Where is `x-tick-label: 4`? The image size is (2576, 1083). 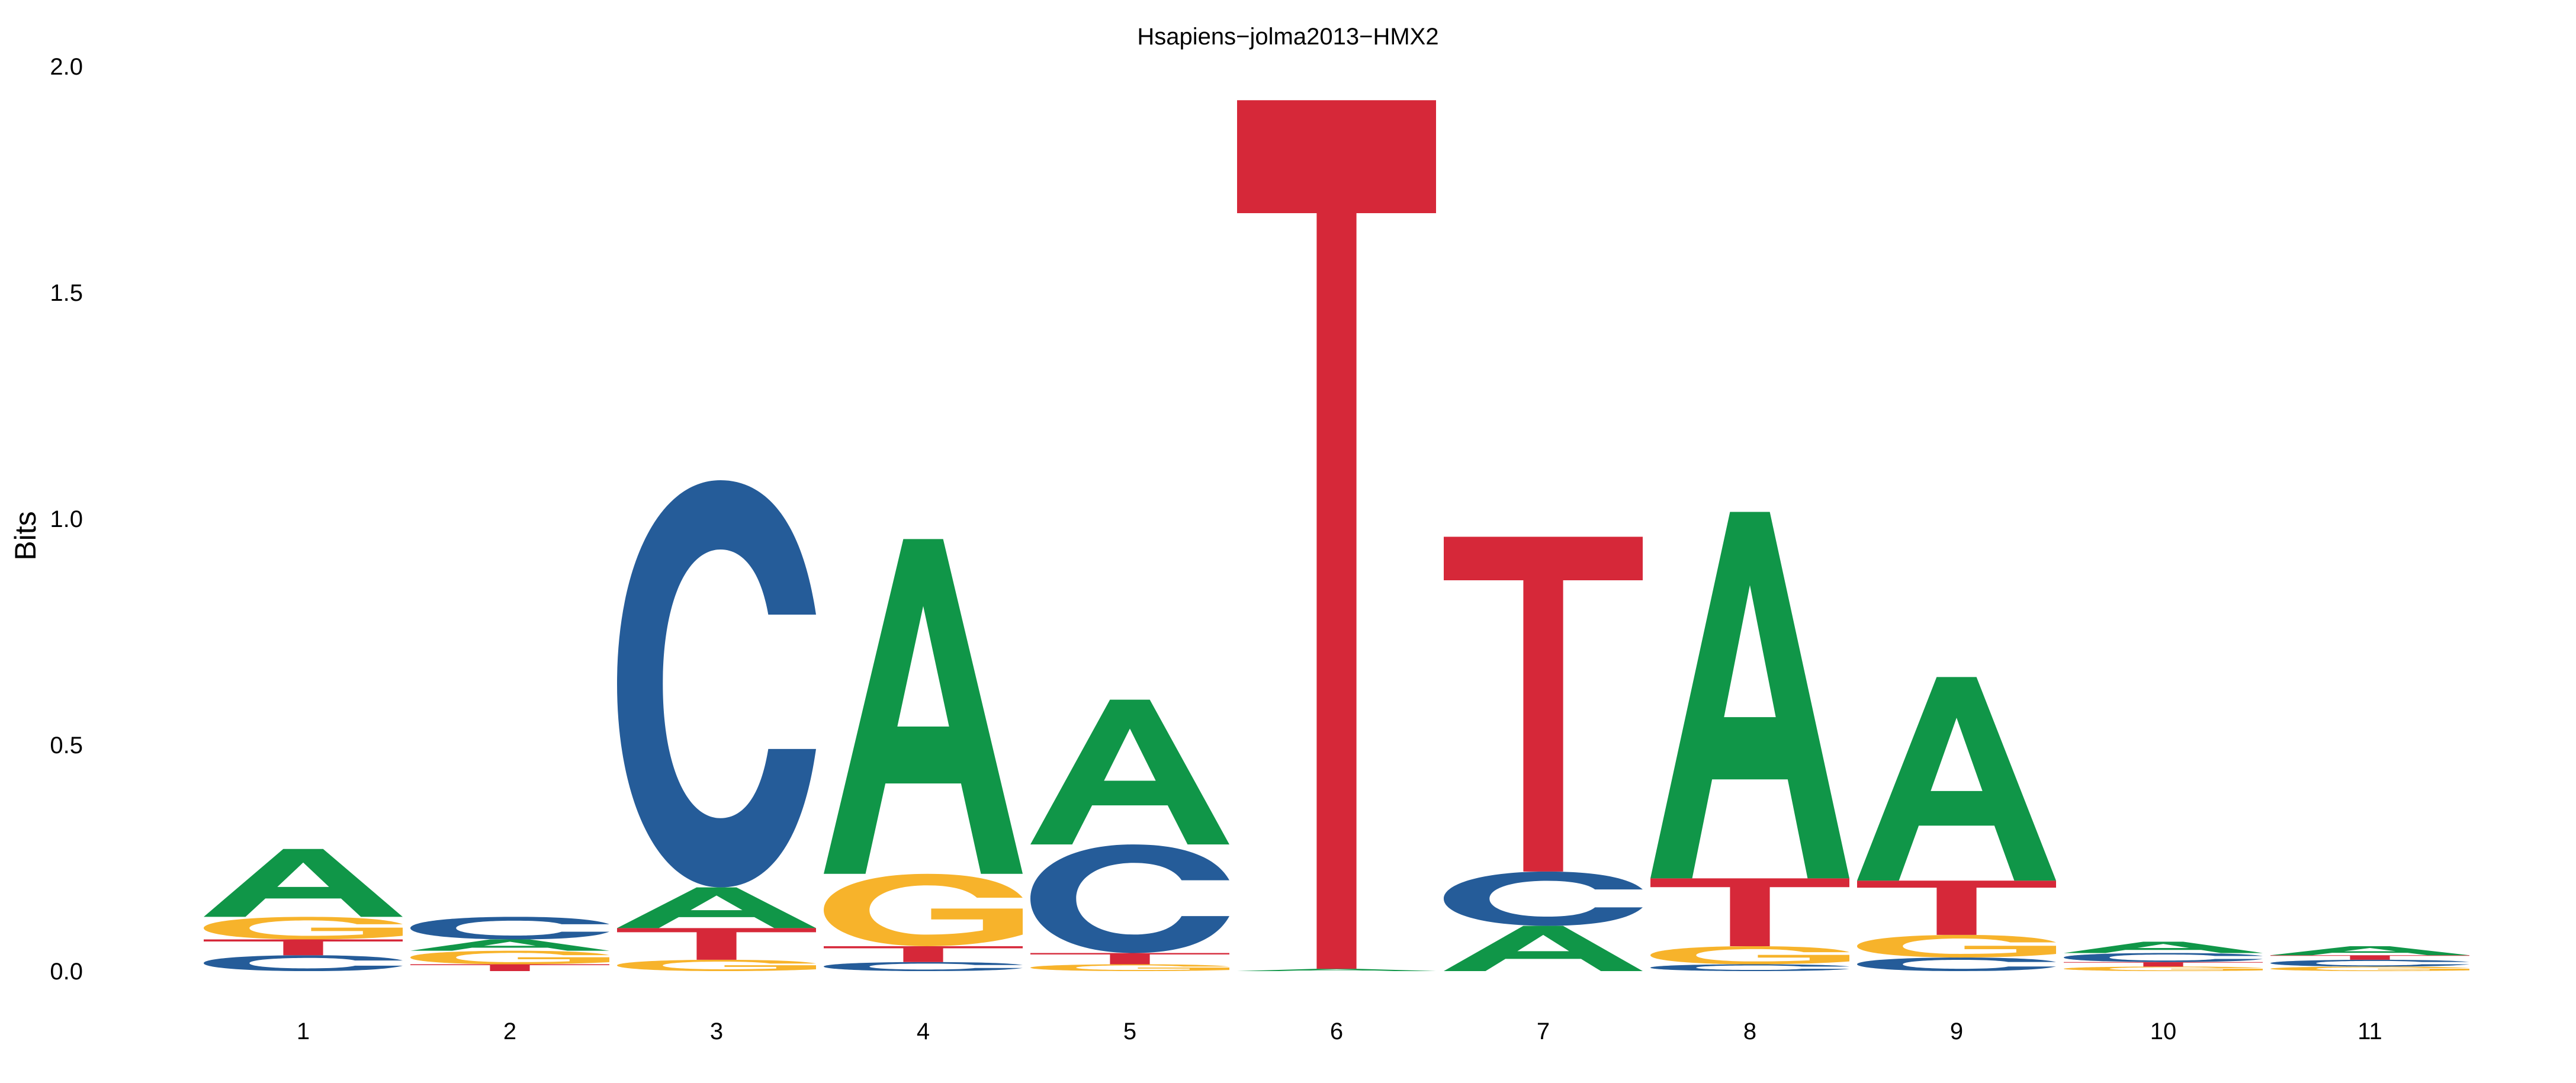
x-tick-label: 4 is located at coordinates (923, 1031).